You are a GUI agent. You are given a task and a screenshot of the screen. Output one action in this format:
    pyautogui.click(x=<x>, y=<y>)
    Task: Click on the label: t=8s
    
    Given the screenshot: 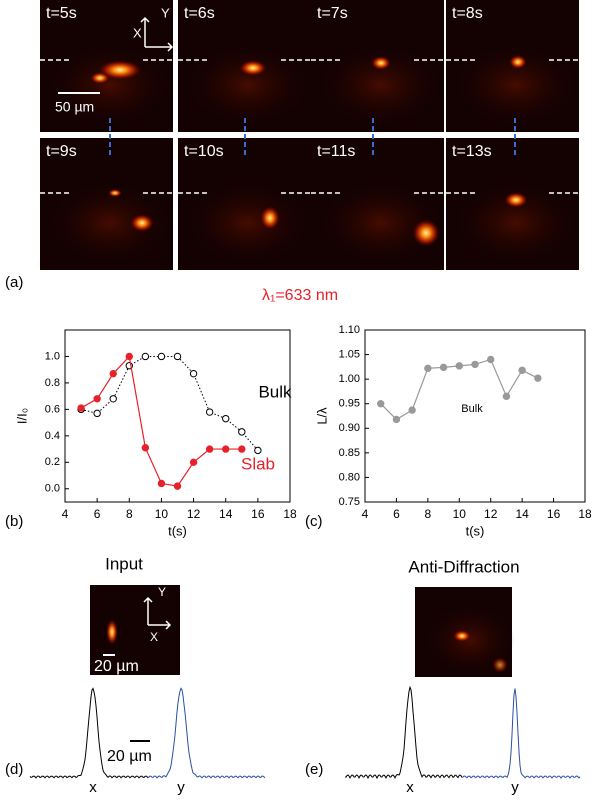 What is the action you would take?
    pyautogui.click(x=467, y=13)
    